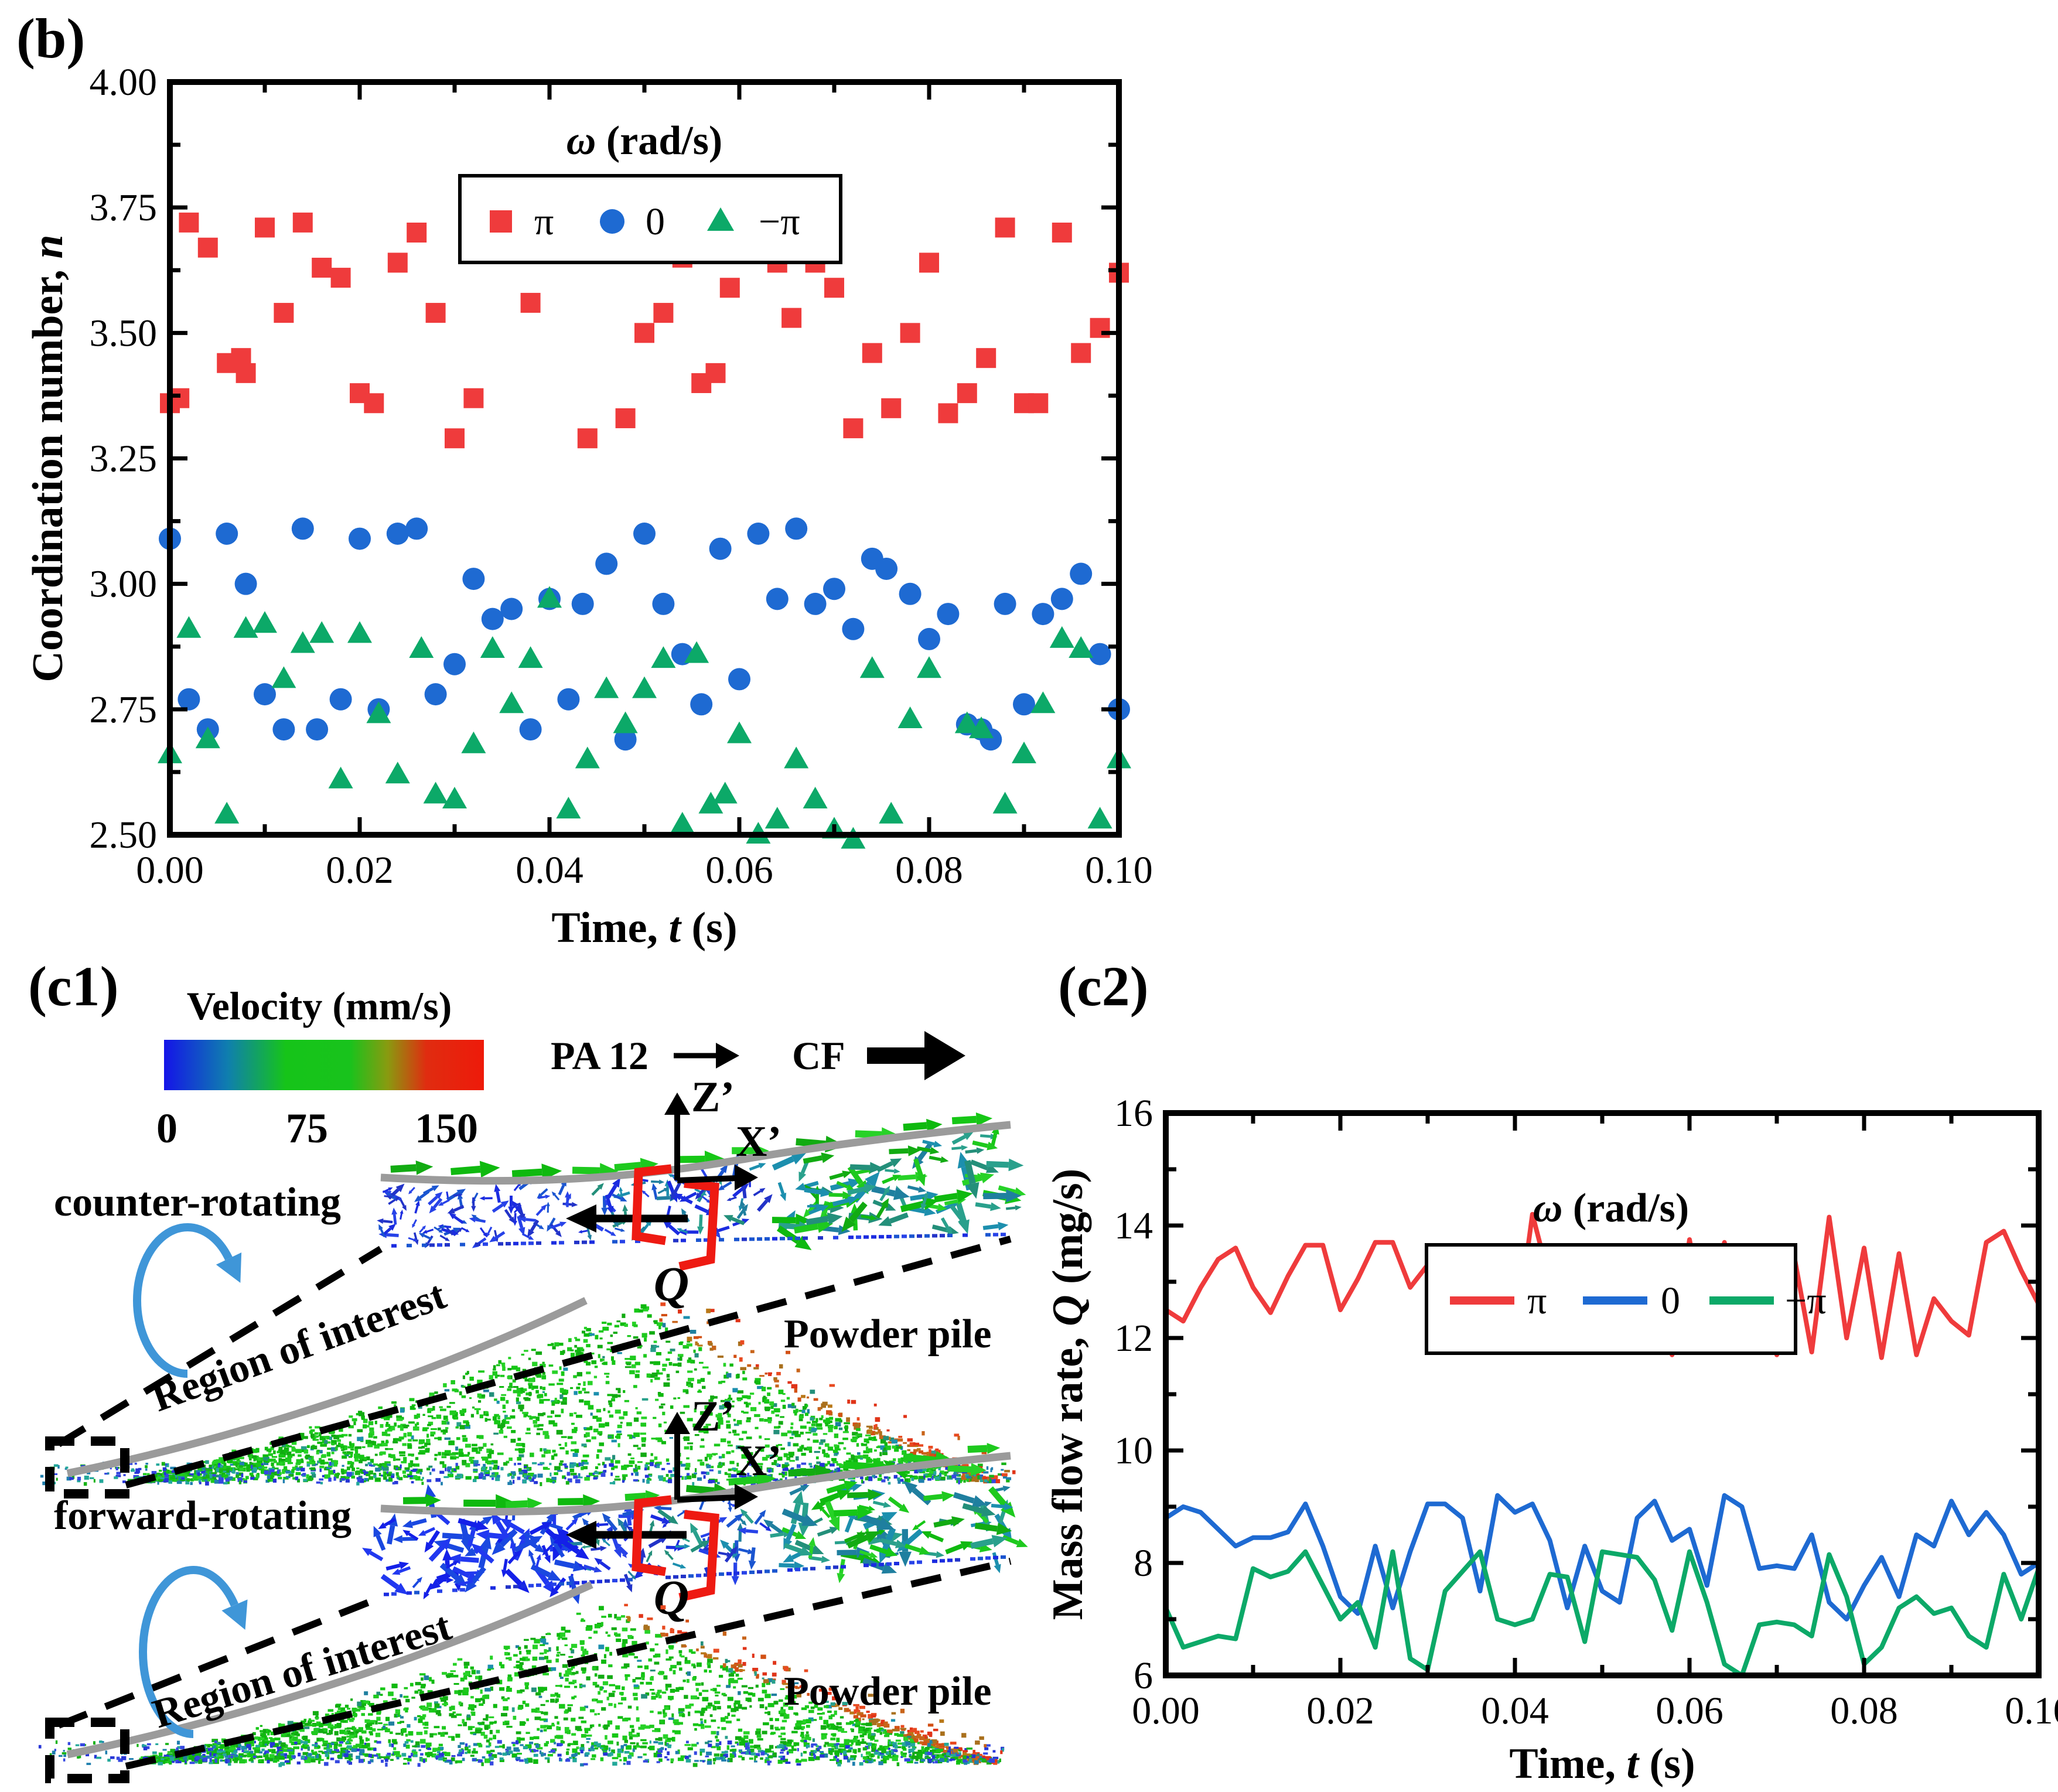  What do you see at coordinates (48, 458) in the screenshot?
I see `svg-text: Coordination number, n` at bounding box center [48, 458].